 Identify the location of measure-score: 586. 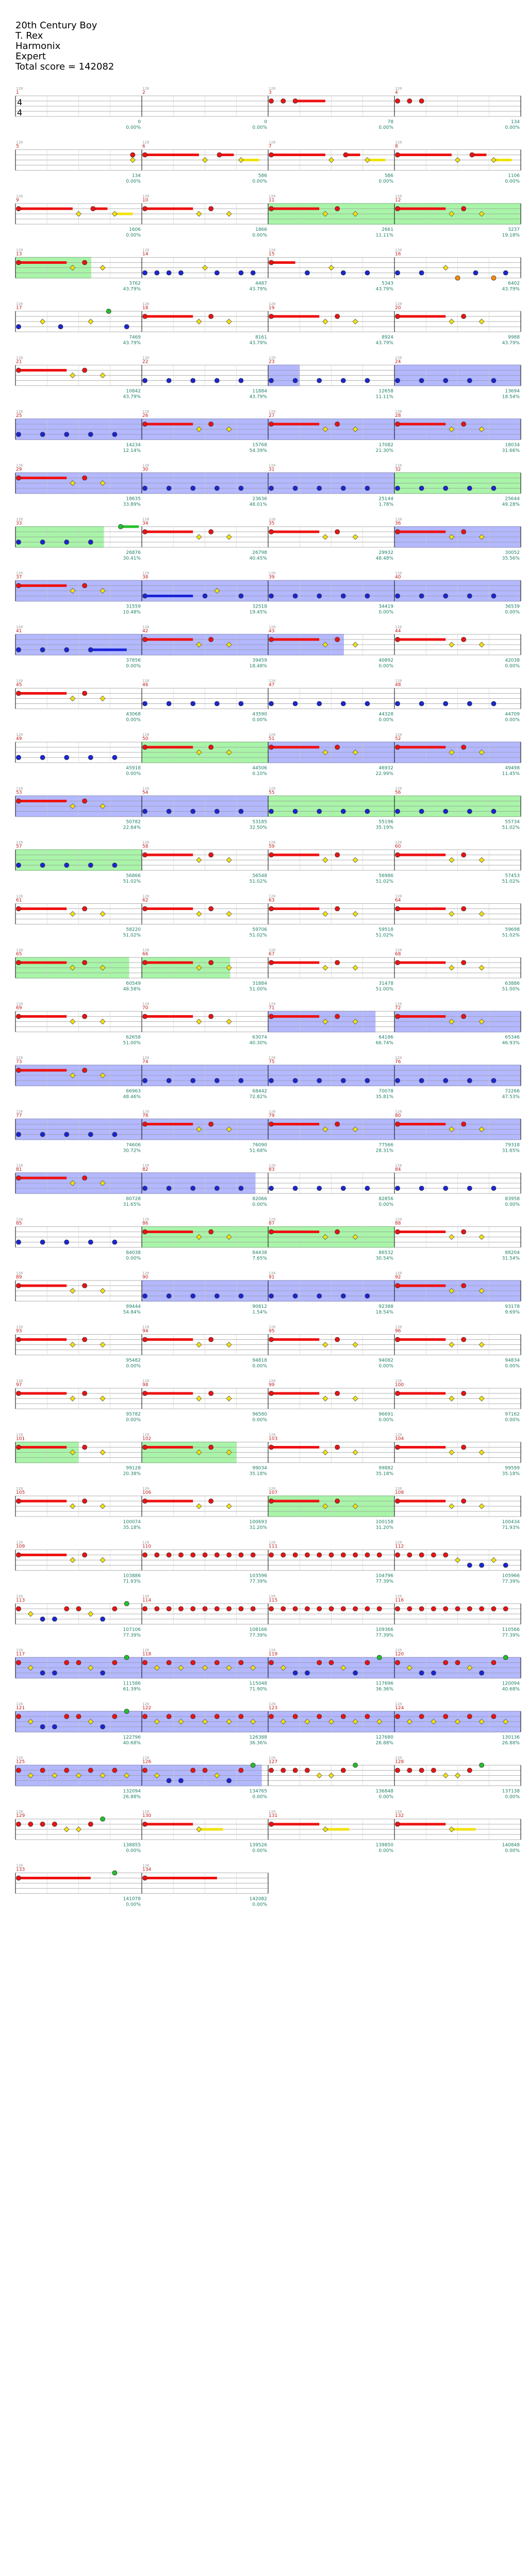
(262, 176).